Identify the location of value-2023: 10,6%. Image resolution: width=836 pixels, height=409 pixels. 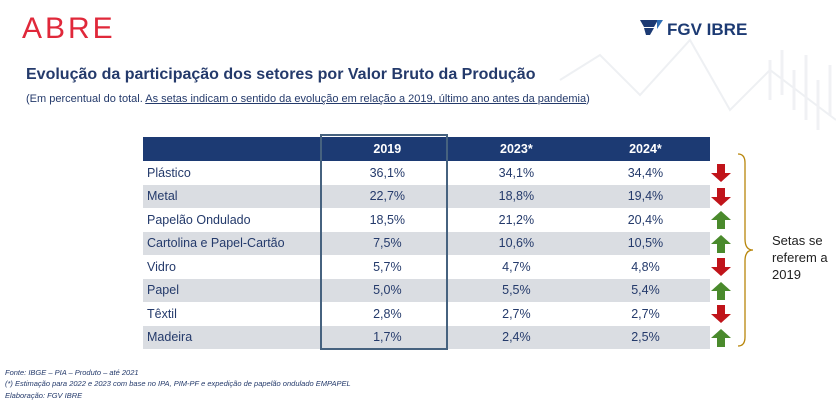
(516, 243).